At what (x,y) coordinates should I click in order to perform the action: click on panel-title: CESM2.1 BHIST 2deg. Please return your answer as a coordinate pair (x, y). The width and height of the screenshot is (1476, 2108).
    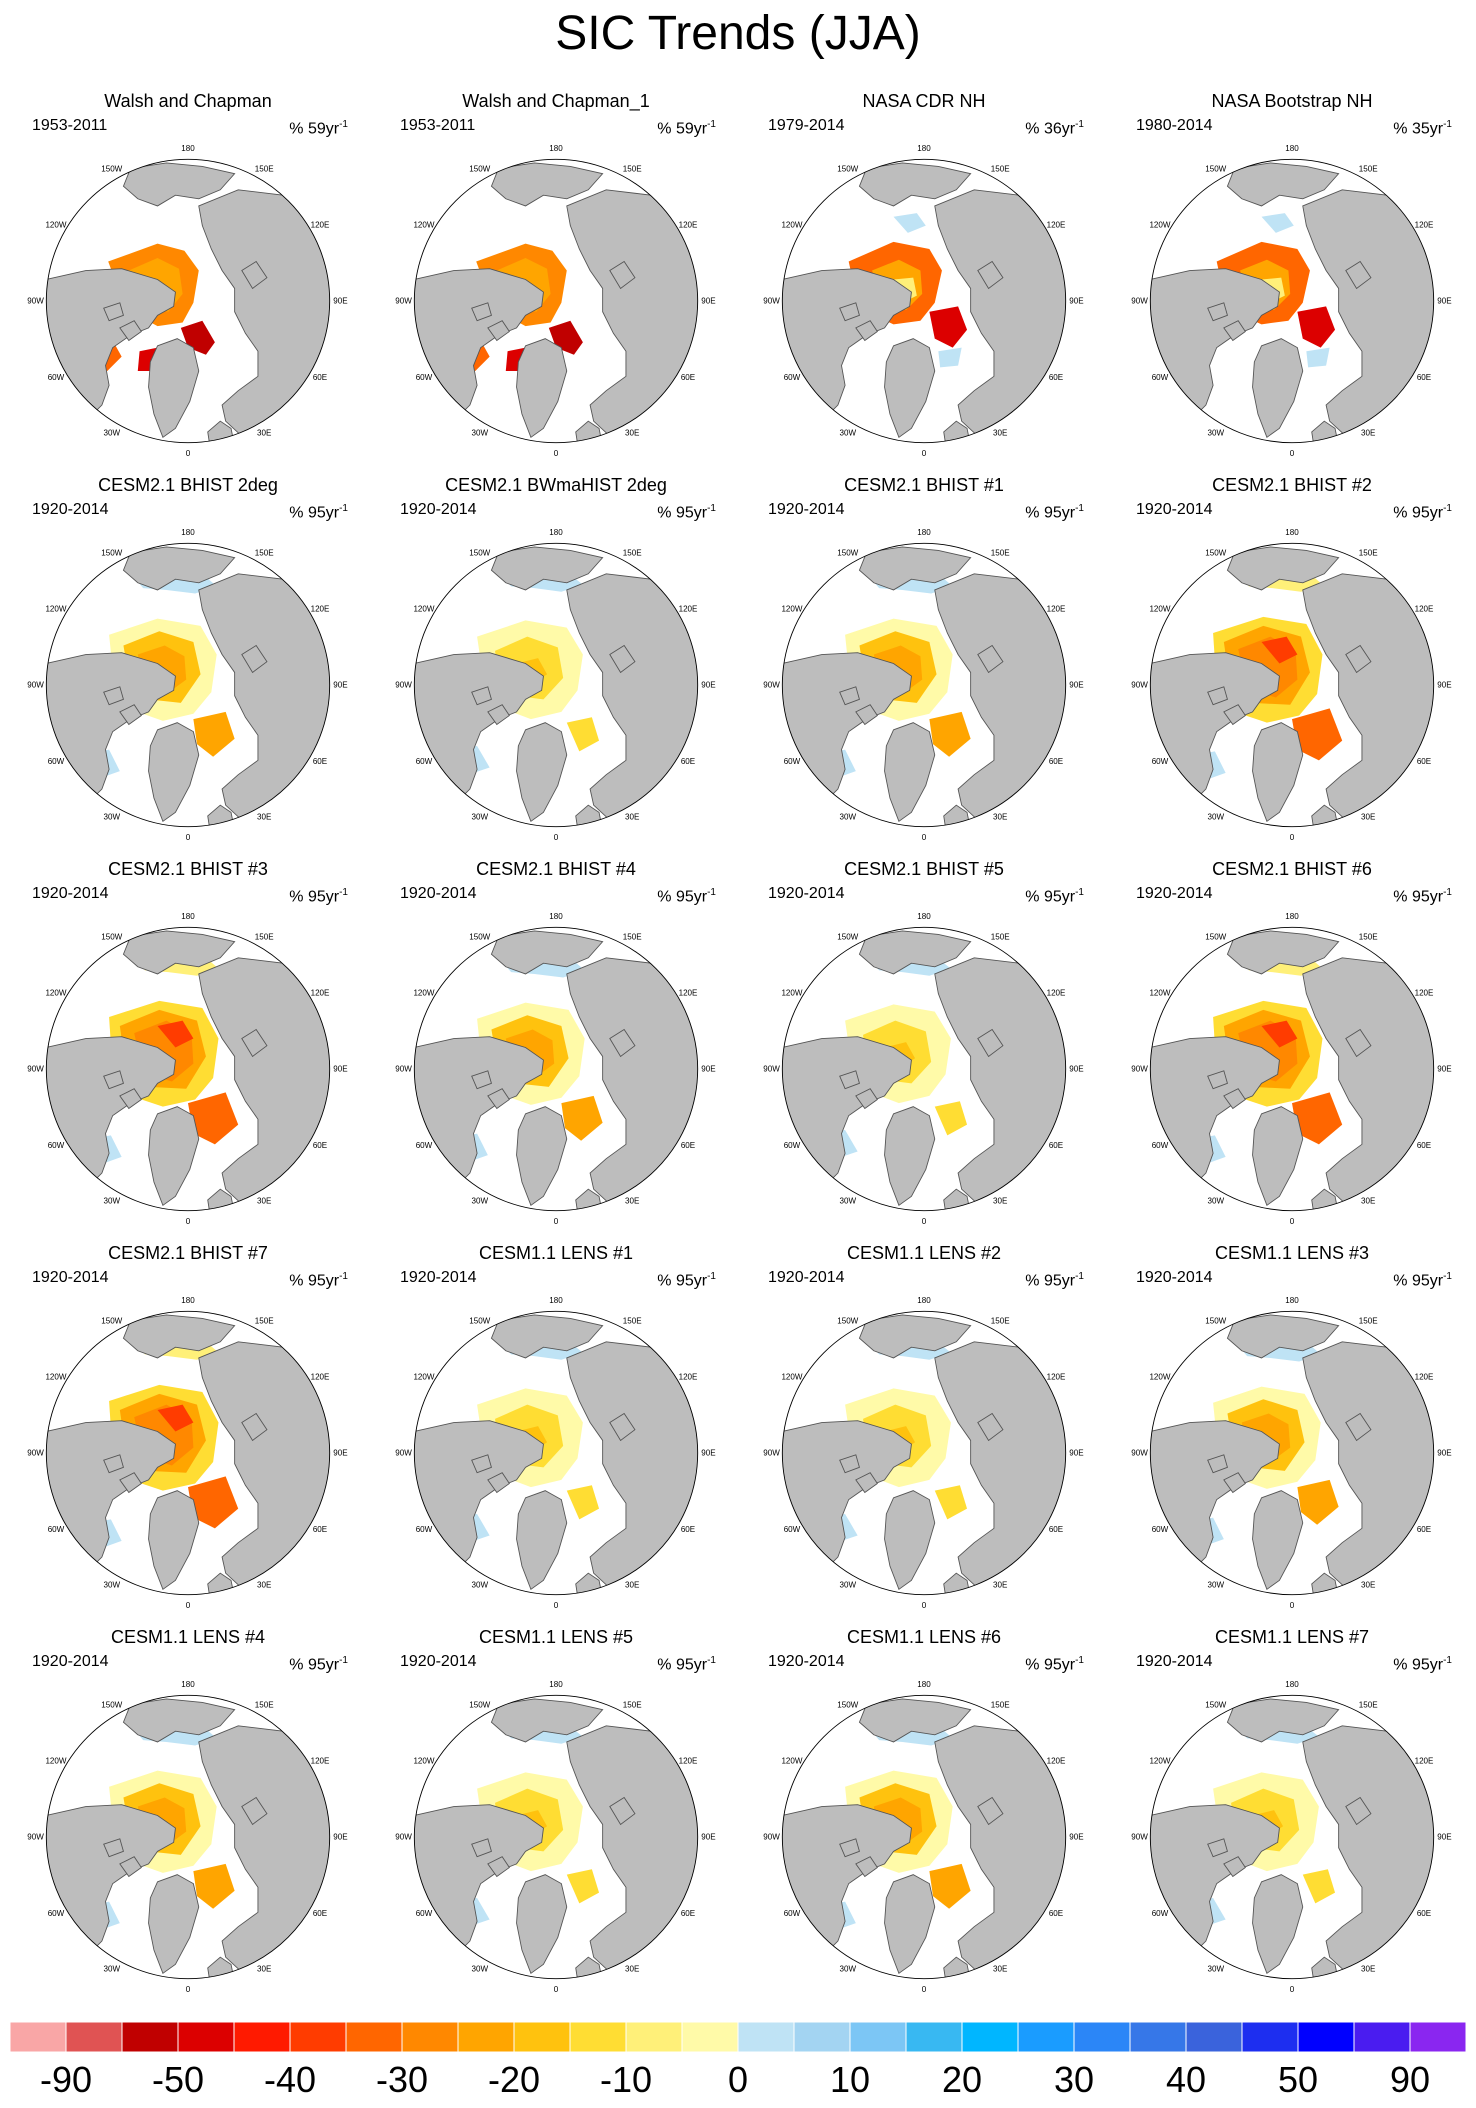
    Looking at the image, I should click on (188, 485).